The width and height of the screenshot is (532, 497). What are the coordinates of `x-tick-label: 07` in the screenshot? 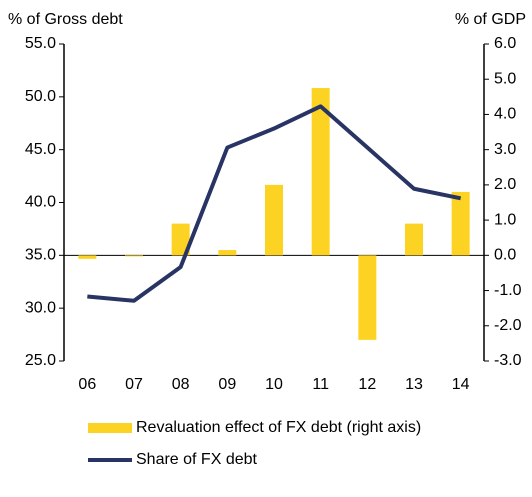 It's located at (134, 384).